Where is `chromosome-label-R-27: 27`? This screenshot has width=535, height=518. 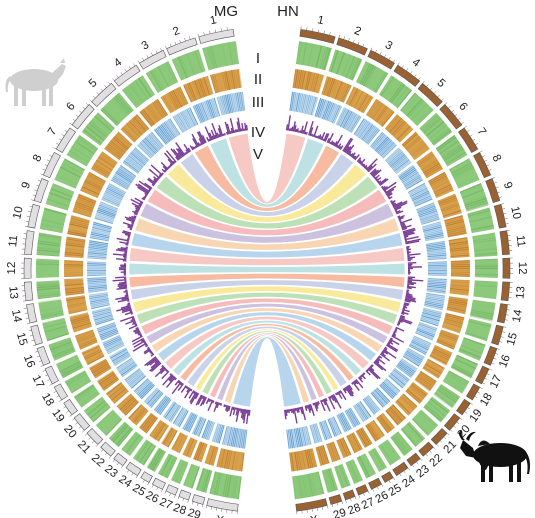 chromosome-label-R-27: 27 is located at coordinates (368, 504).